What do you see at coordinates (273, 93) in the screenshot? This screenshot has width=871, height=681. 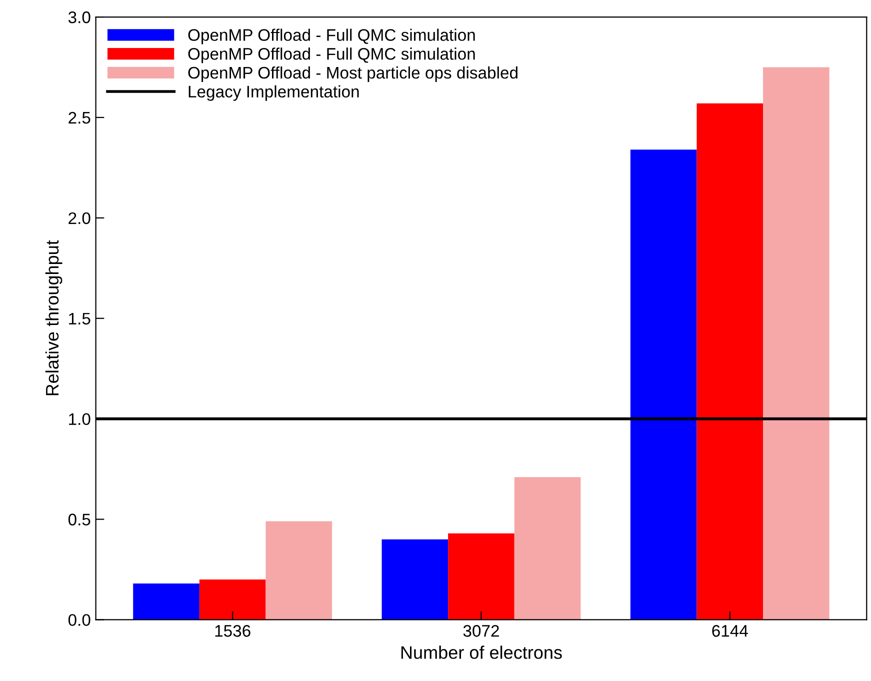 I see `legend-label: Legacy Implementation` at bounding box center [273, 93].